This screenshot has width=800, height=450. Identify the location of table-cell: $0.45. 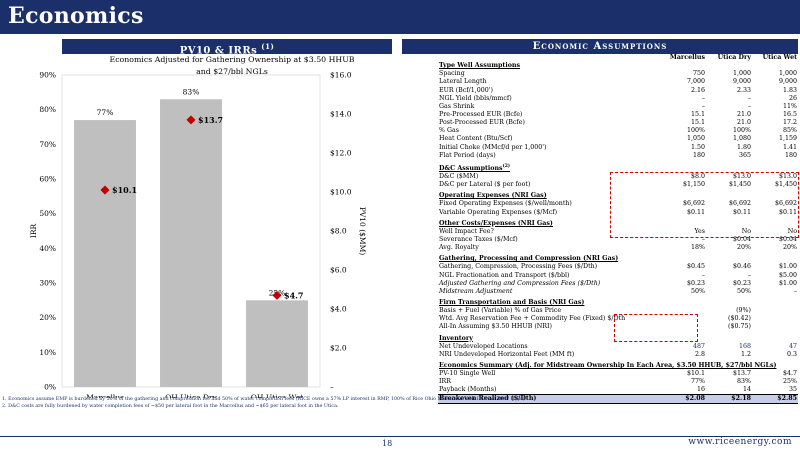
(695, 267).